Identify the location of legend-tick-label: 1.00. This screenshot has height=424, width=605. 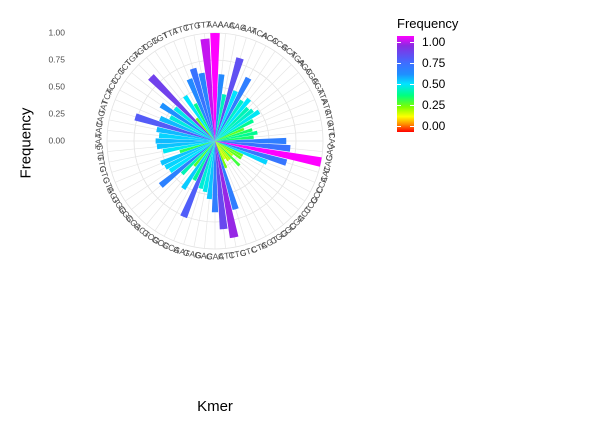
(434, 42).